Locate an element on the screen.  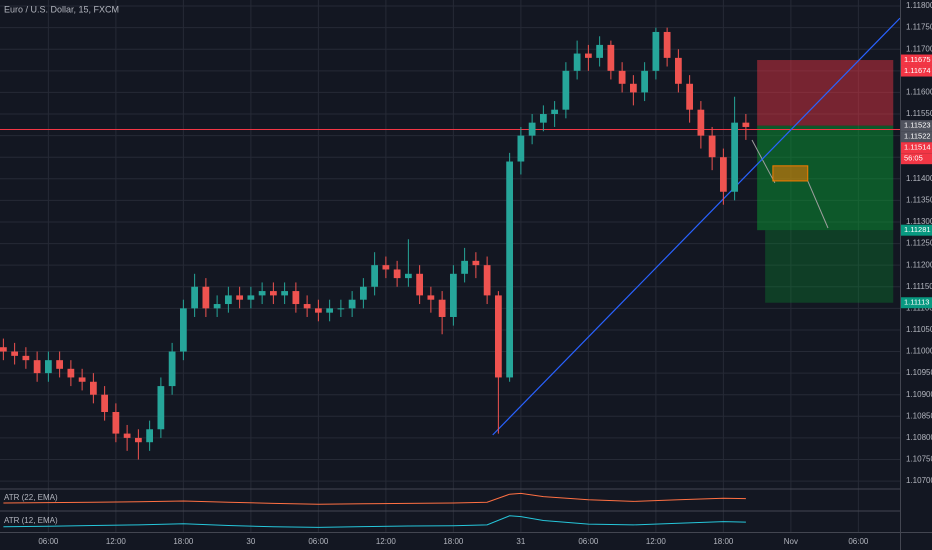
y-tick-label: 1.10900 is located at coordinates (919, 394).